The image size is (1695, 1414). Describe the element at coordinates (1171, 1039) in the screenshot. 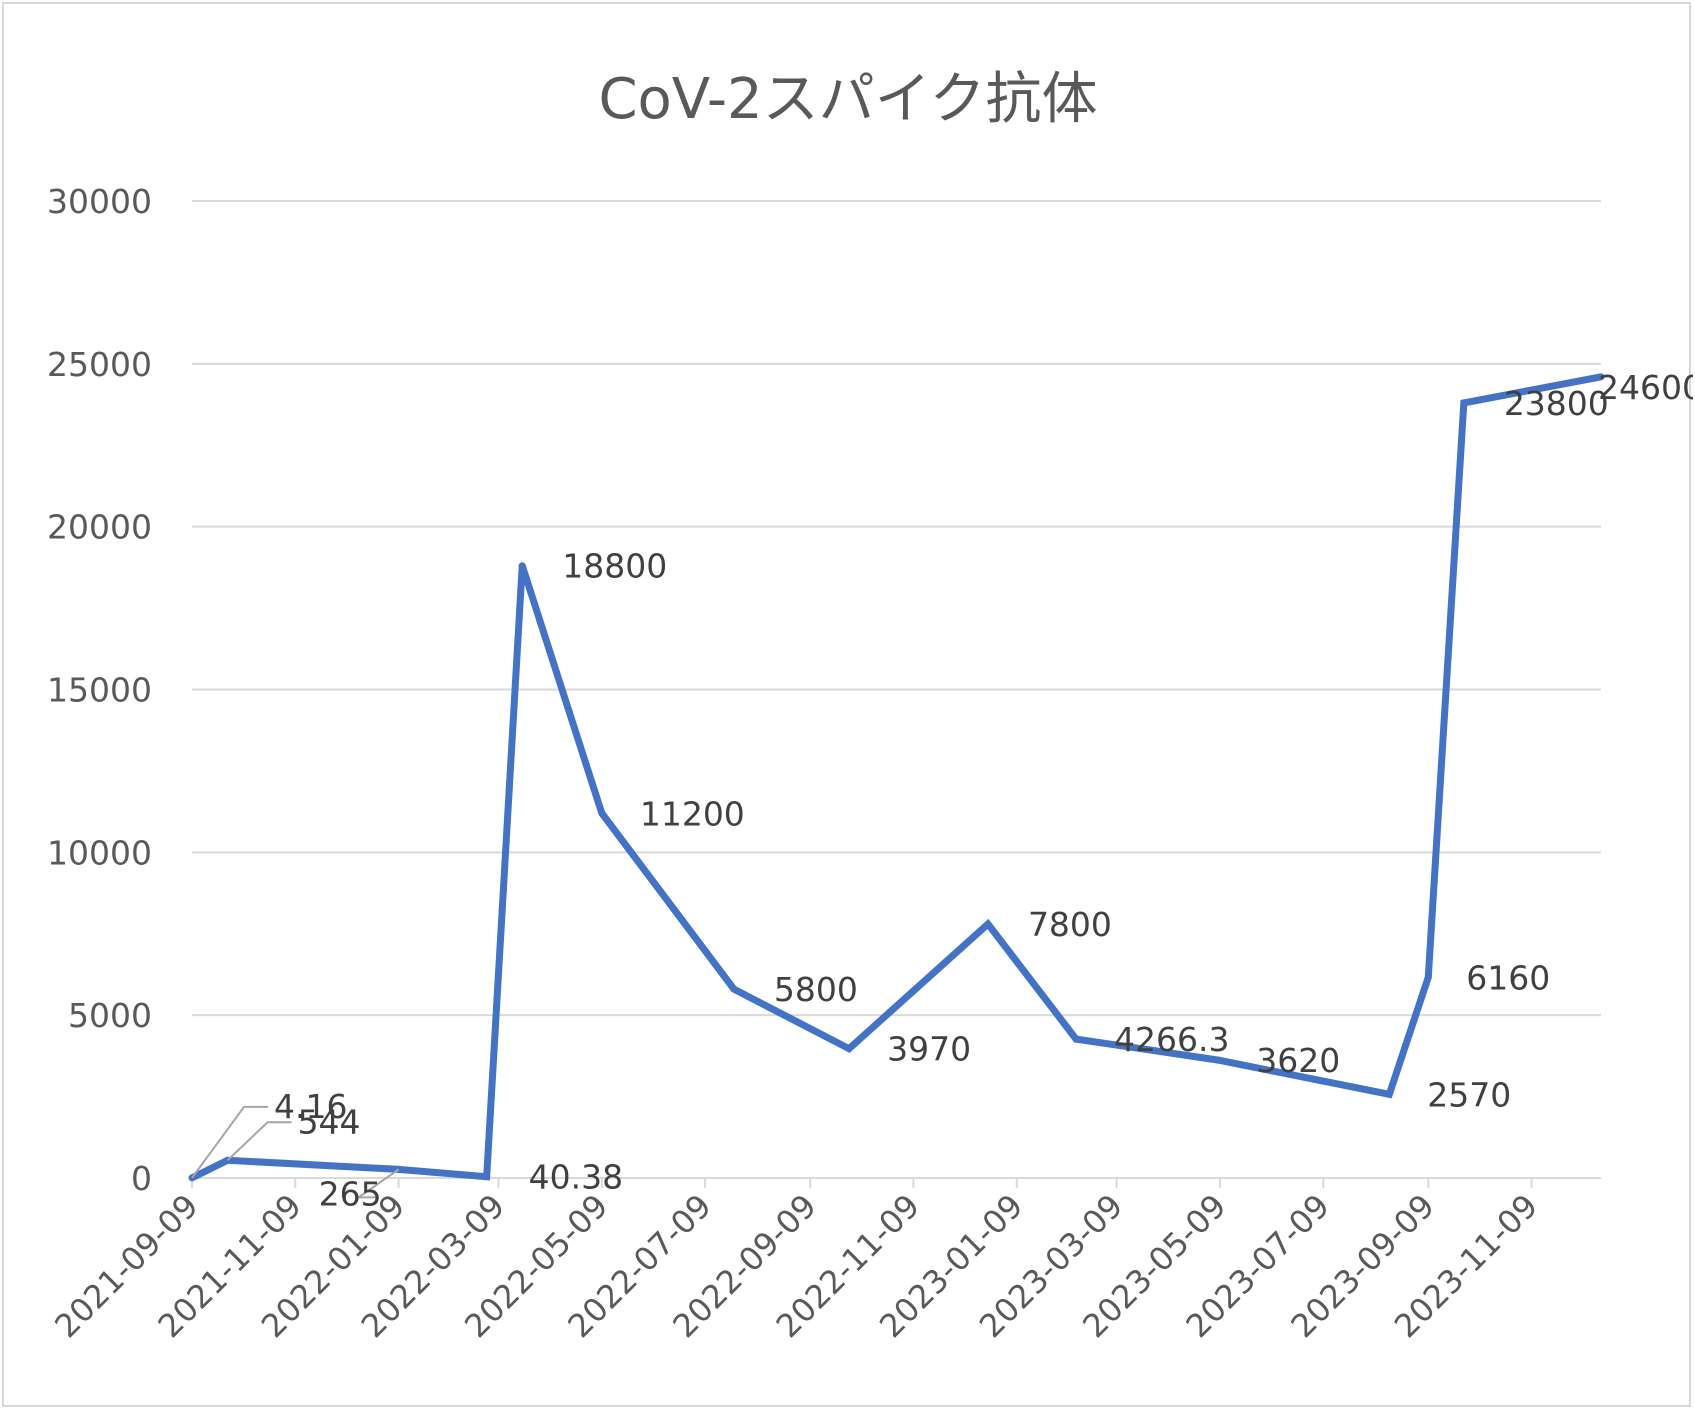

I see `data-label: 4266.3` at that location.